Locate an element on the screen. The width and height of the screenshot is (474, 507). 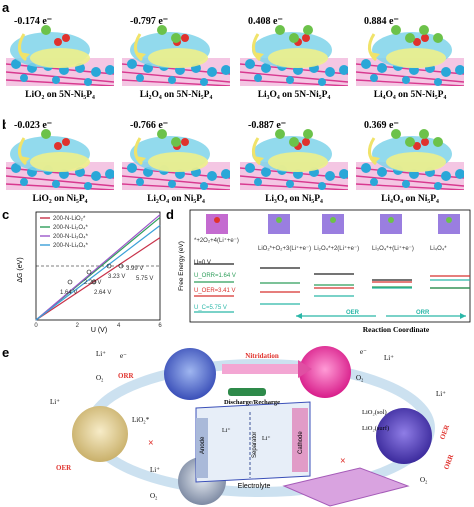
e-orr-right: ORR is located at coordinates (448, 461).